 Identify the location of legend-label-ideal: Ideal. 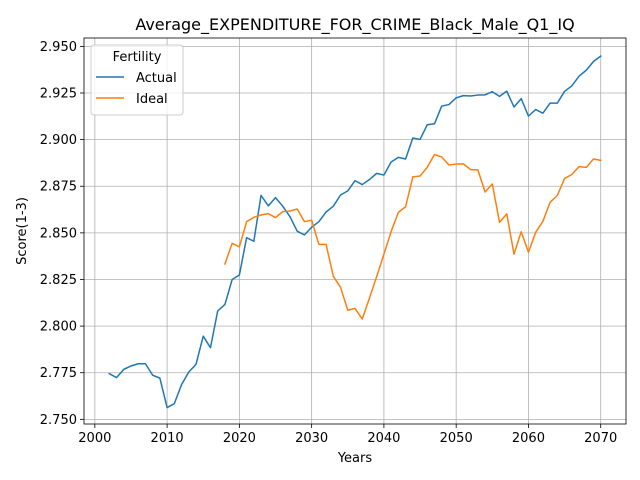
(152, 99).